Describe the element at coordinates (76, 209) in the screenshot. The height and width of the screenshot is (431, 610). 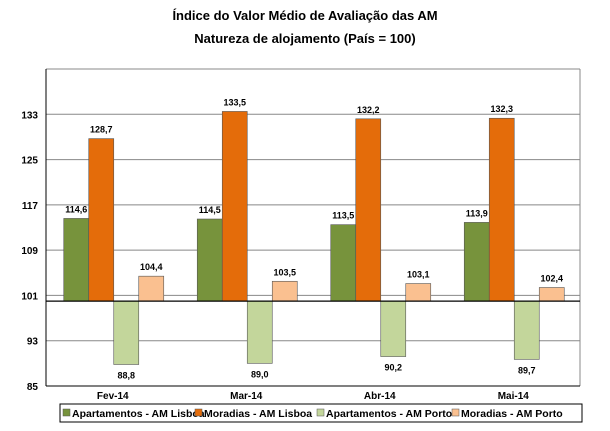
I see `data-label: 114,6` at that location.